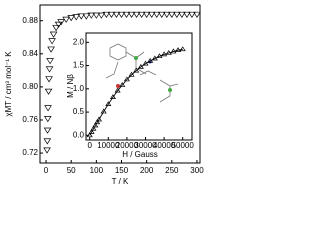  Describe the element at coordinates (70, 86) in the screenshot. I see `inset-y-axis-title: M / Nβ` at that location.